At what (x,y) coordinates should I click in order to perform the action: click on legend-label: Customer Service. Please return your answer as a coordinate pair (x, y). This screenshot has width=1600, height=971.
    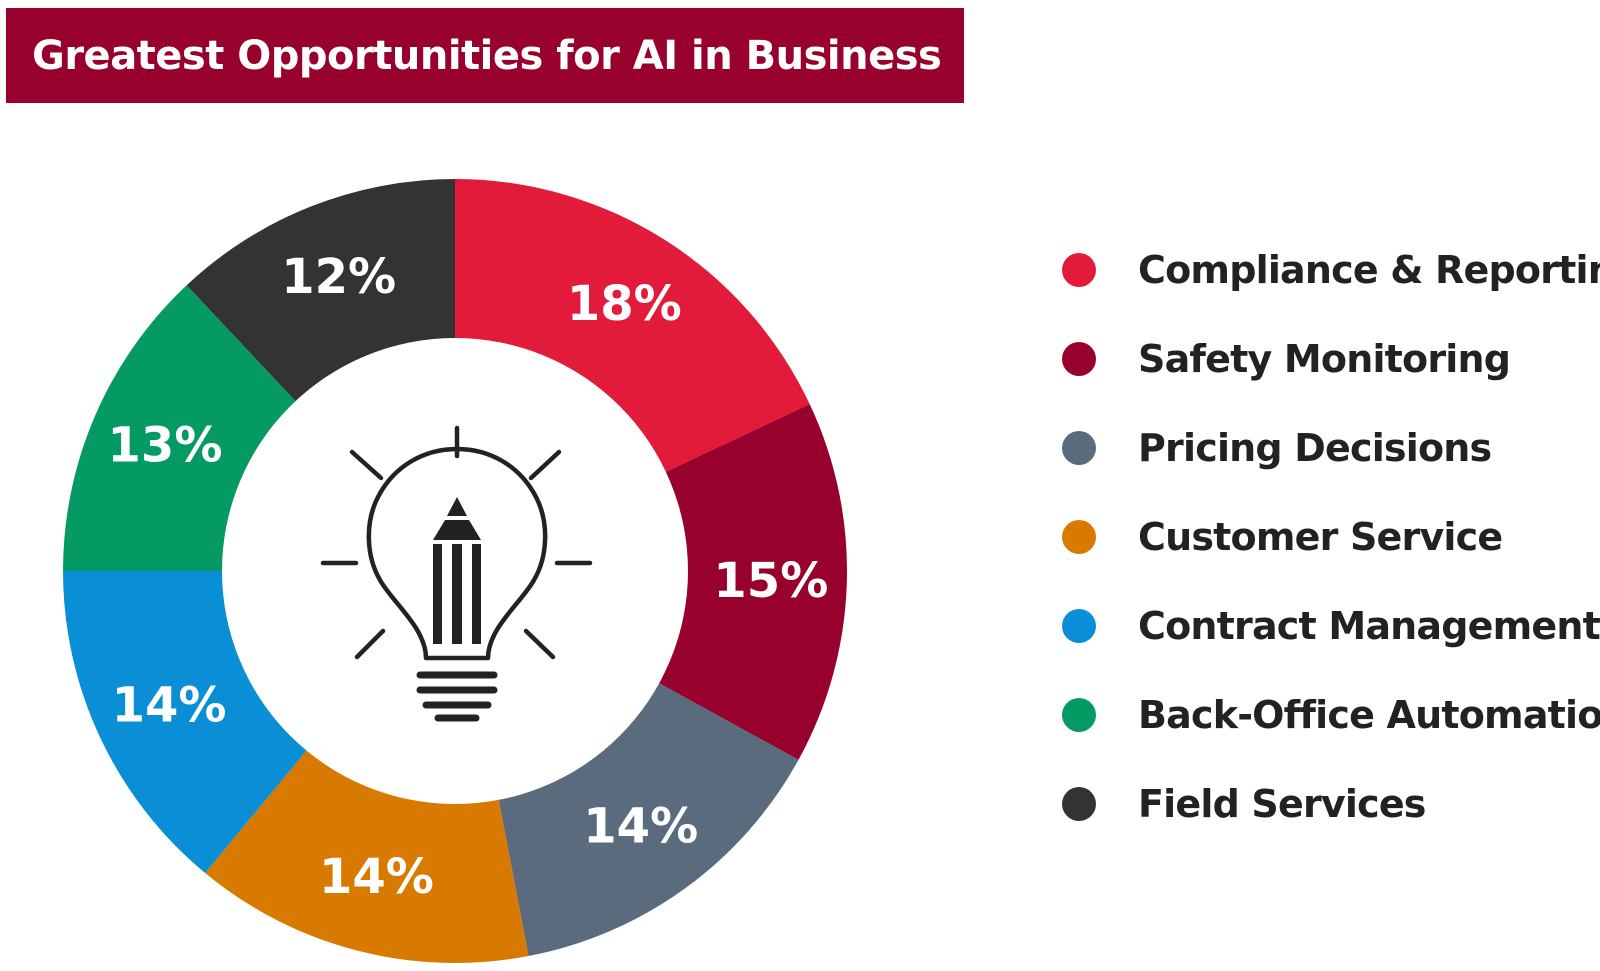
    Looking at the image, I should click on (1320, 537).